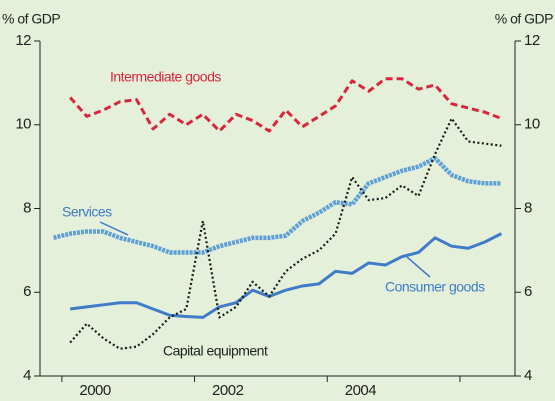 Image resolution: width=555 pixels, height=401 pixels. Describe the element at coordinates (27, 291) in the screenshot. I see `y-tick-label: 6` at that location.